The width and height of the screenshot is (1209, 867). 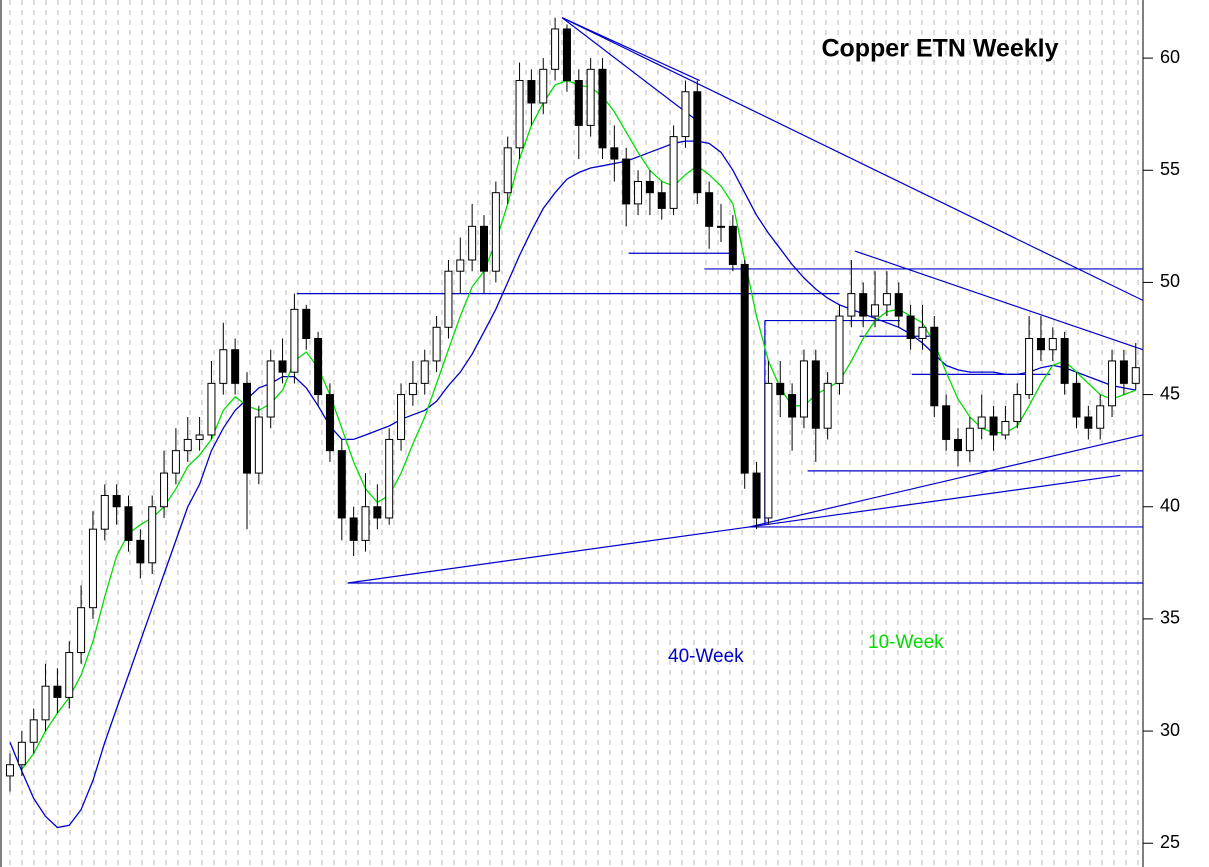 I want to click on legend-label: 40-Week, so click(x=706, y=656).